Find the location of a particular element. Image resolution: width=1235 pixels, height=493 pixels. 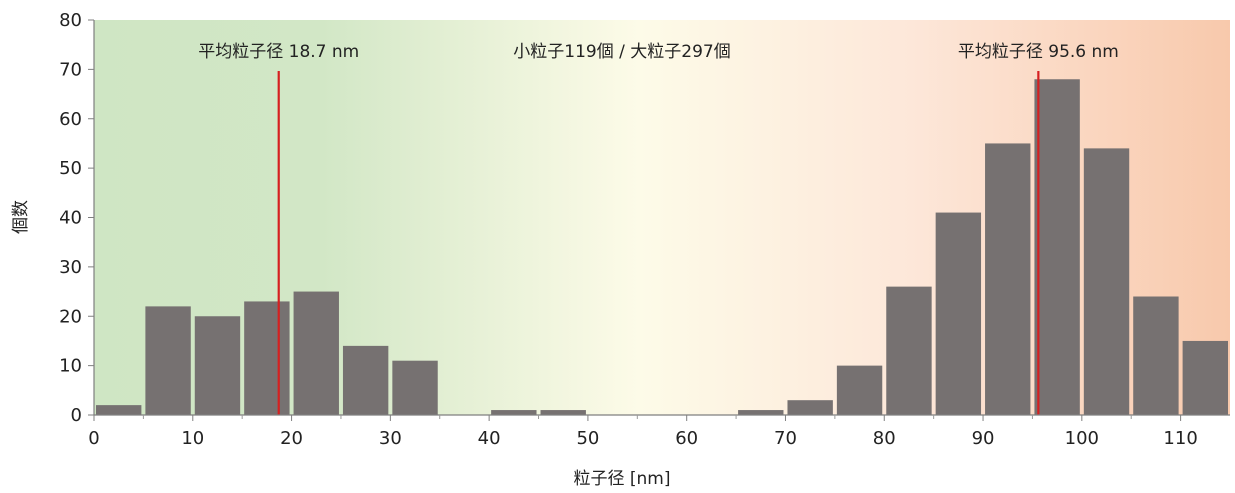

x-tick-label-50: 50 is located at coordinates (587, 438).